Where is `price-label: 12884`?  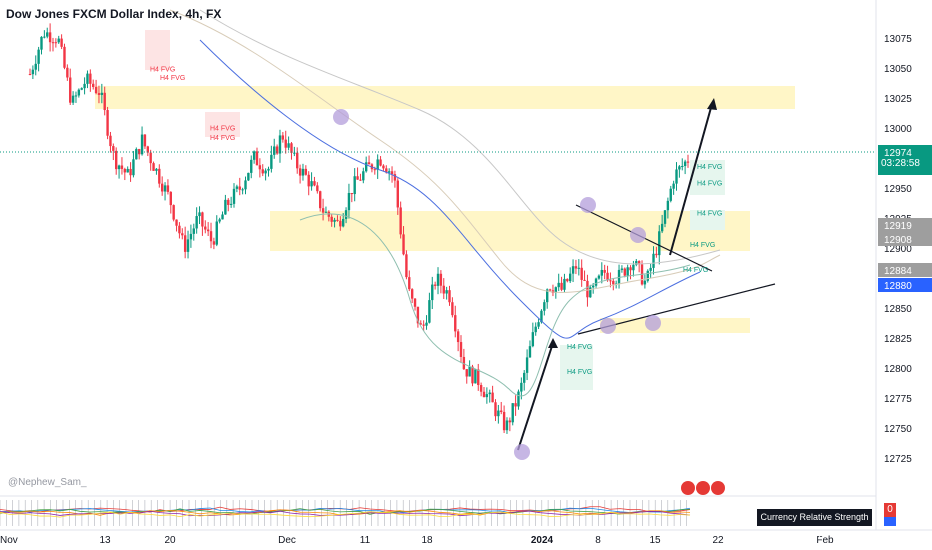
price-label: 12884 is located at coordinates (898, 271).